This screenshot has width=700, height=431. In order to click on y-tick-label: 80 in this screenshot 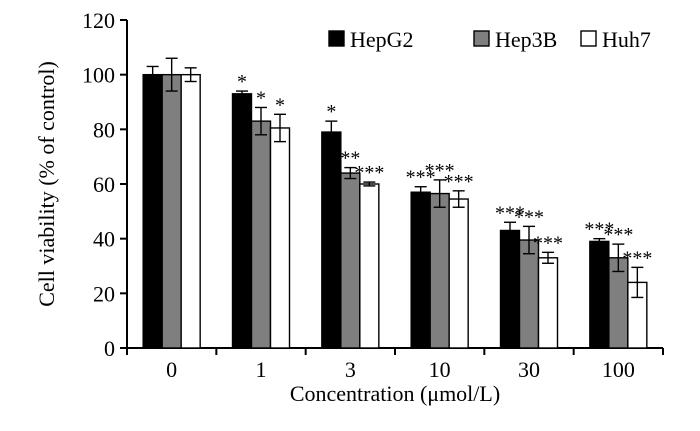, I will do `click(104, 129)`.